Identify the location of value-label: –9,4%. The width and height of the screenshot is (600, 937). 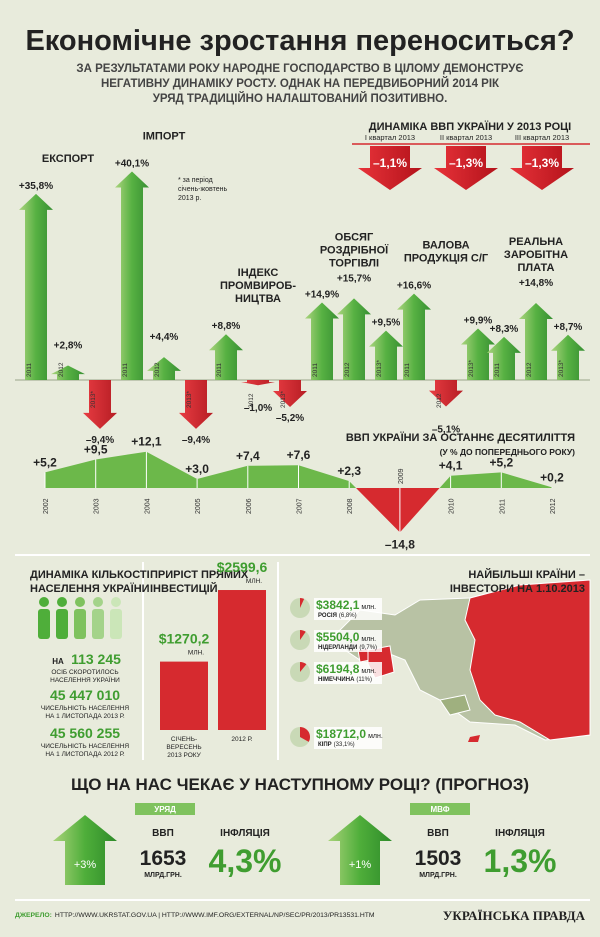
(100, 440).